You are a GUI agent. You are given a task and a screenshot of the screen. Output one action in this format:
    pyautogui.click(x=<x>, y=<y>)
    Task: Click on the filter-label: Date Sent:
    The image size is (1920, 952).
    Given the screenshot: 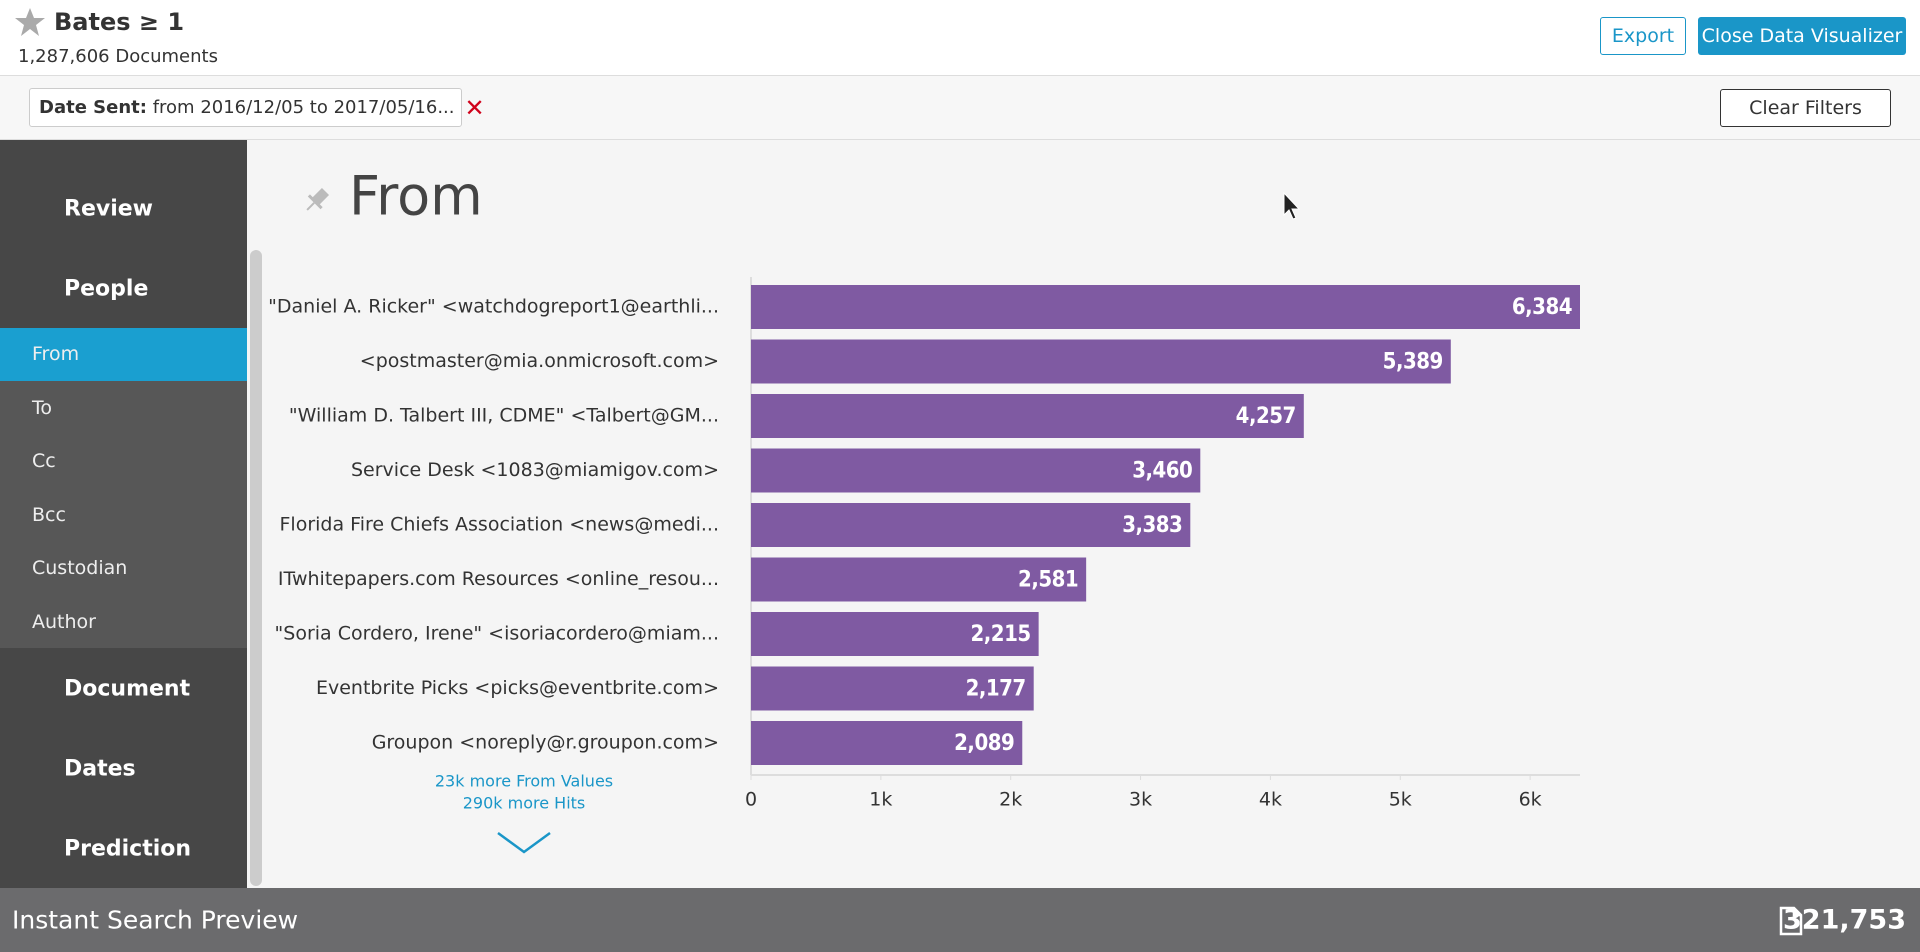 What is the action you would take?
    pyautogui.click(x=93, y=107)
    